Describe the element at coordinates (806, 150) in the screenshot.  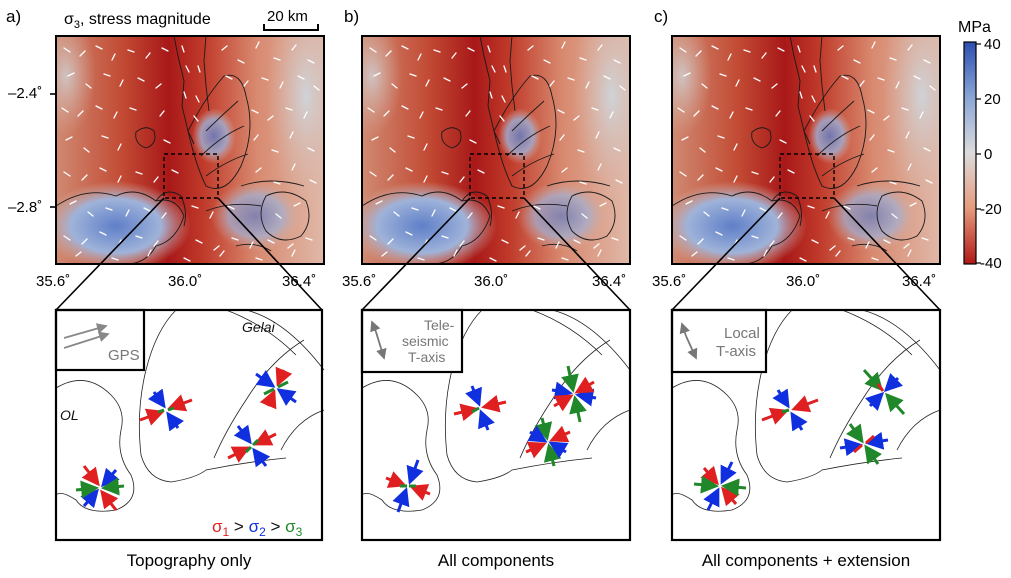
I see `panel-c-map` at that location.